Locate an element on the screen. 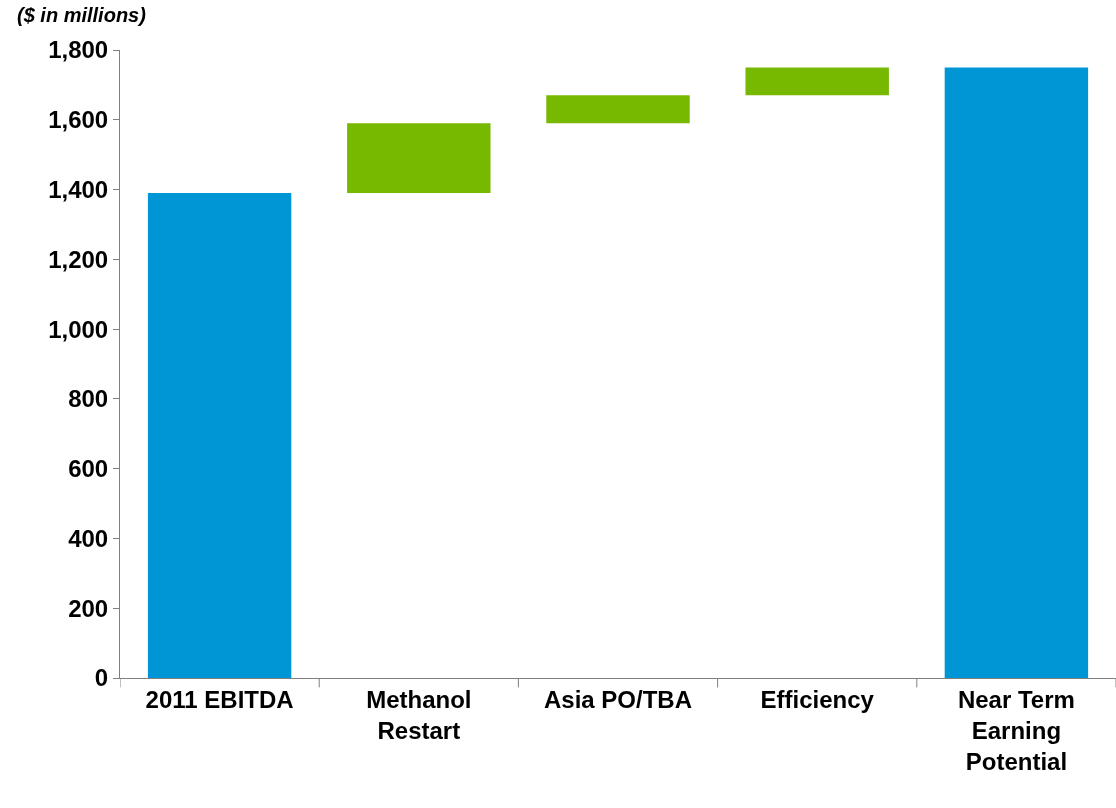 The width and height of the screenshot is (1116, 808). y-tick-label: 1,200 is located at coordinates (78, 259).